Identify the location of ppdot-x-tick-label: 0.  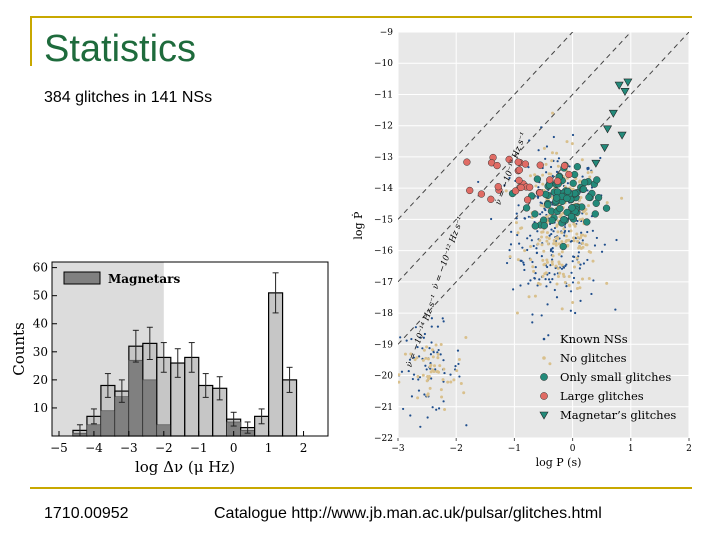
(573, 449).